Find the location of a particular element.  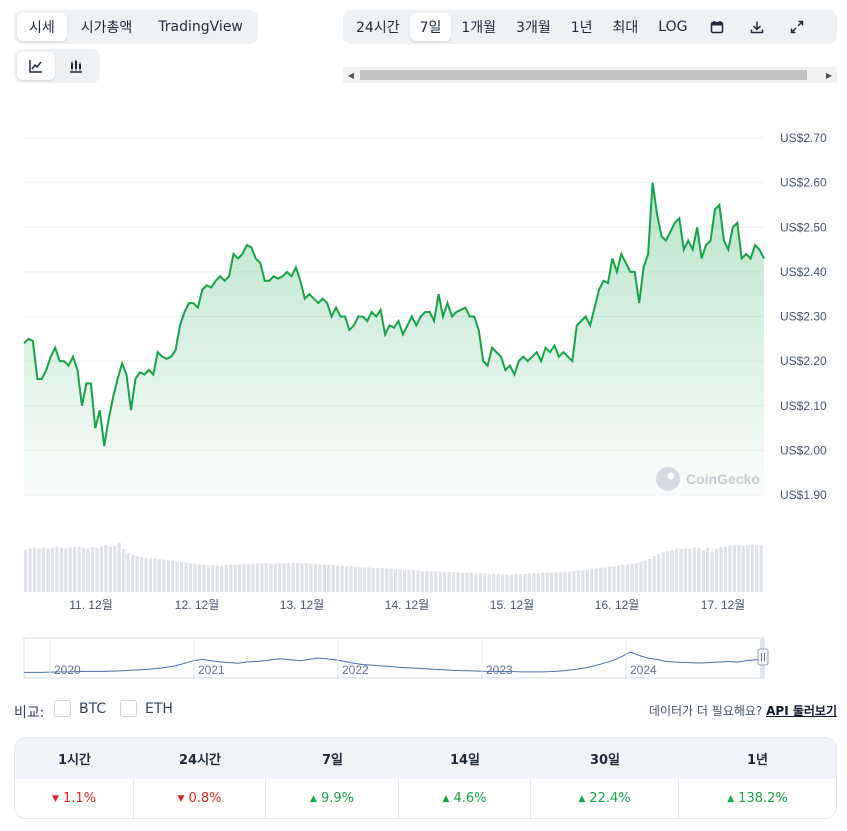

tab-tradingview: TradingView is located at coordinates (200, 27).